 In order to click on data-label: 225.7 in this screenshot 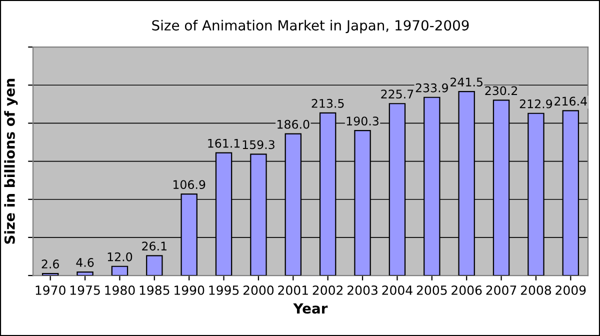, I will do `click(397, 94)`.